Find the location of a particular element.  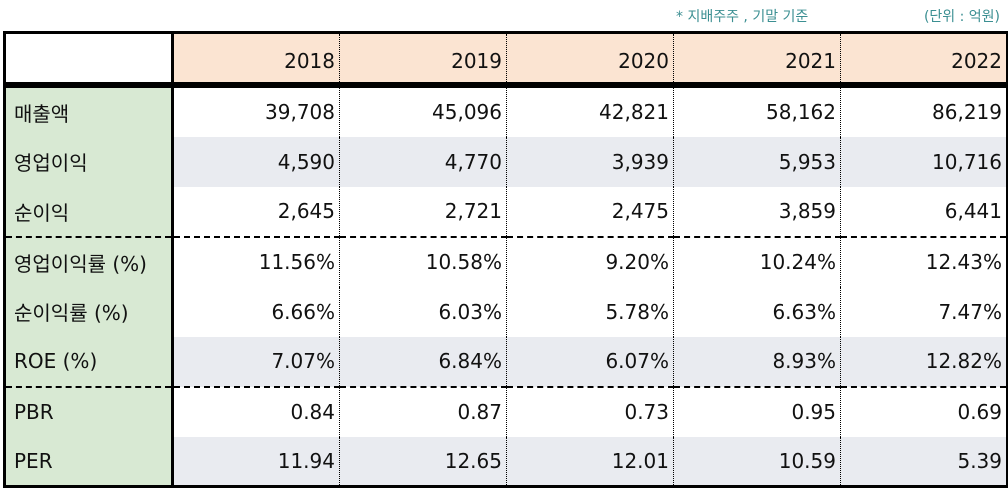

table-row: 매출액 39,708 45,096 42,821 58,162 86,219 is located at coordinates (505, 111).